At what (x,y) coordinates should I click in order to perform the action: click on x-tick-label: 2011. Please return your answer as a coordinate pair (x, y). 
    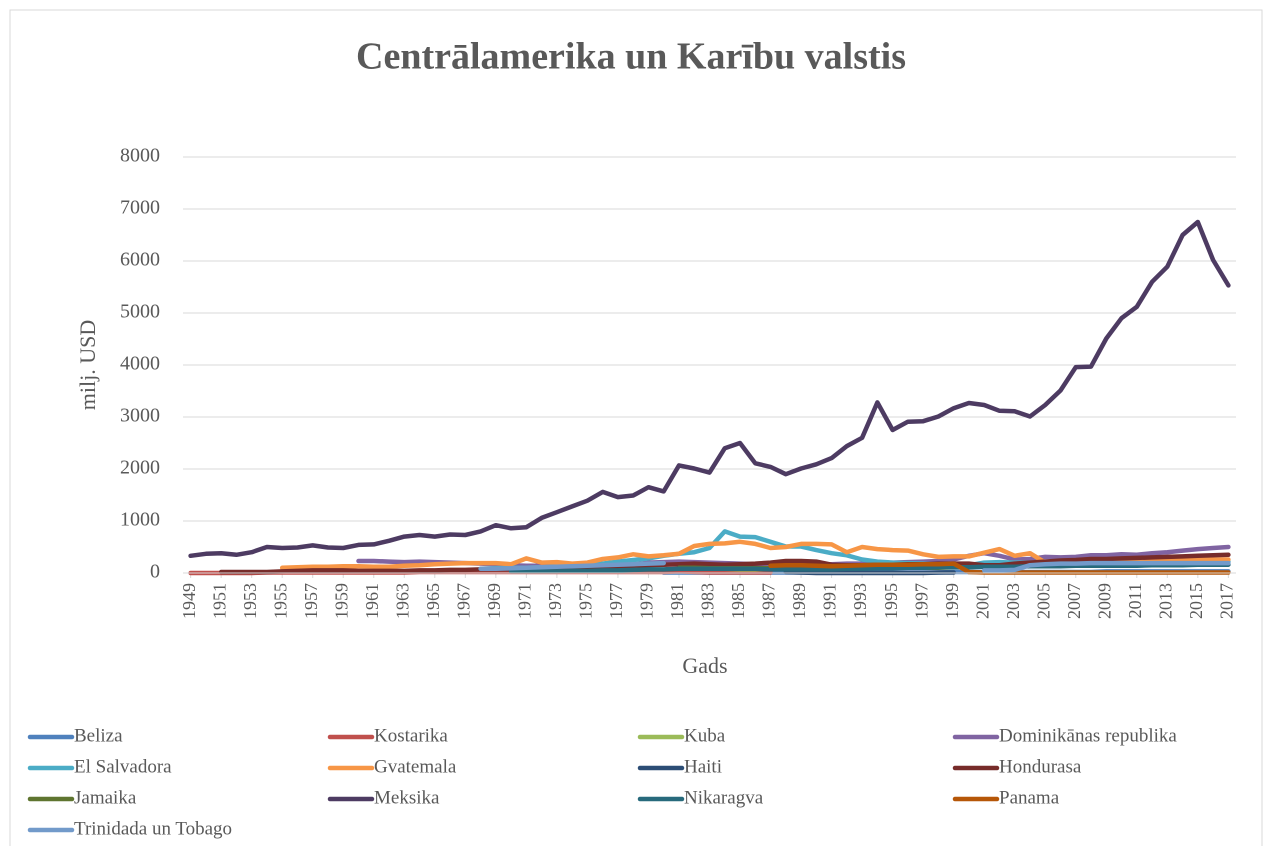
    Looking at the image, I should click on (1135, 600).